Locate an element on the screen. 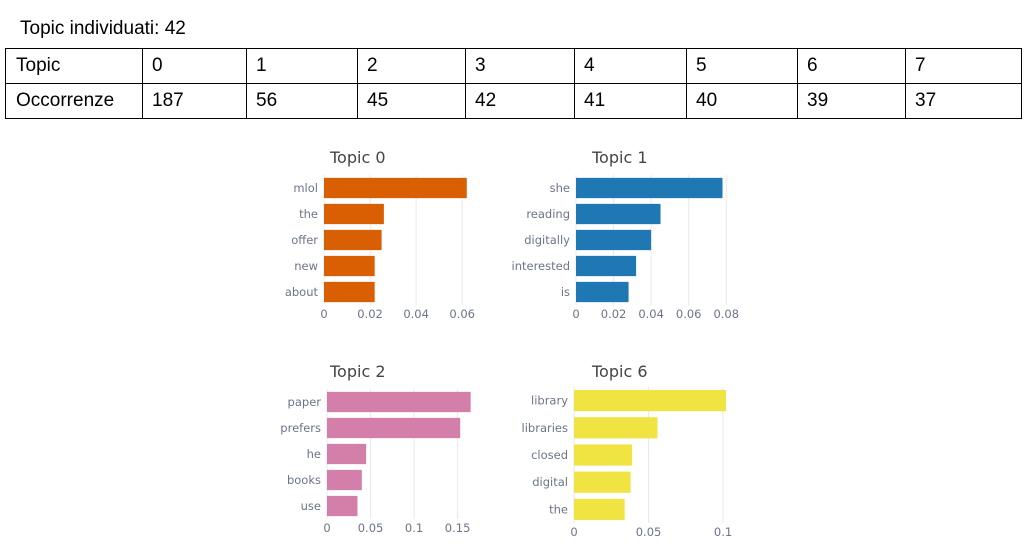  chart-title: Topic 1 is located at coordinates (619, 157).